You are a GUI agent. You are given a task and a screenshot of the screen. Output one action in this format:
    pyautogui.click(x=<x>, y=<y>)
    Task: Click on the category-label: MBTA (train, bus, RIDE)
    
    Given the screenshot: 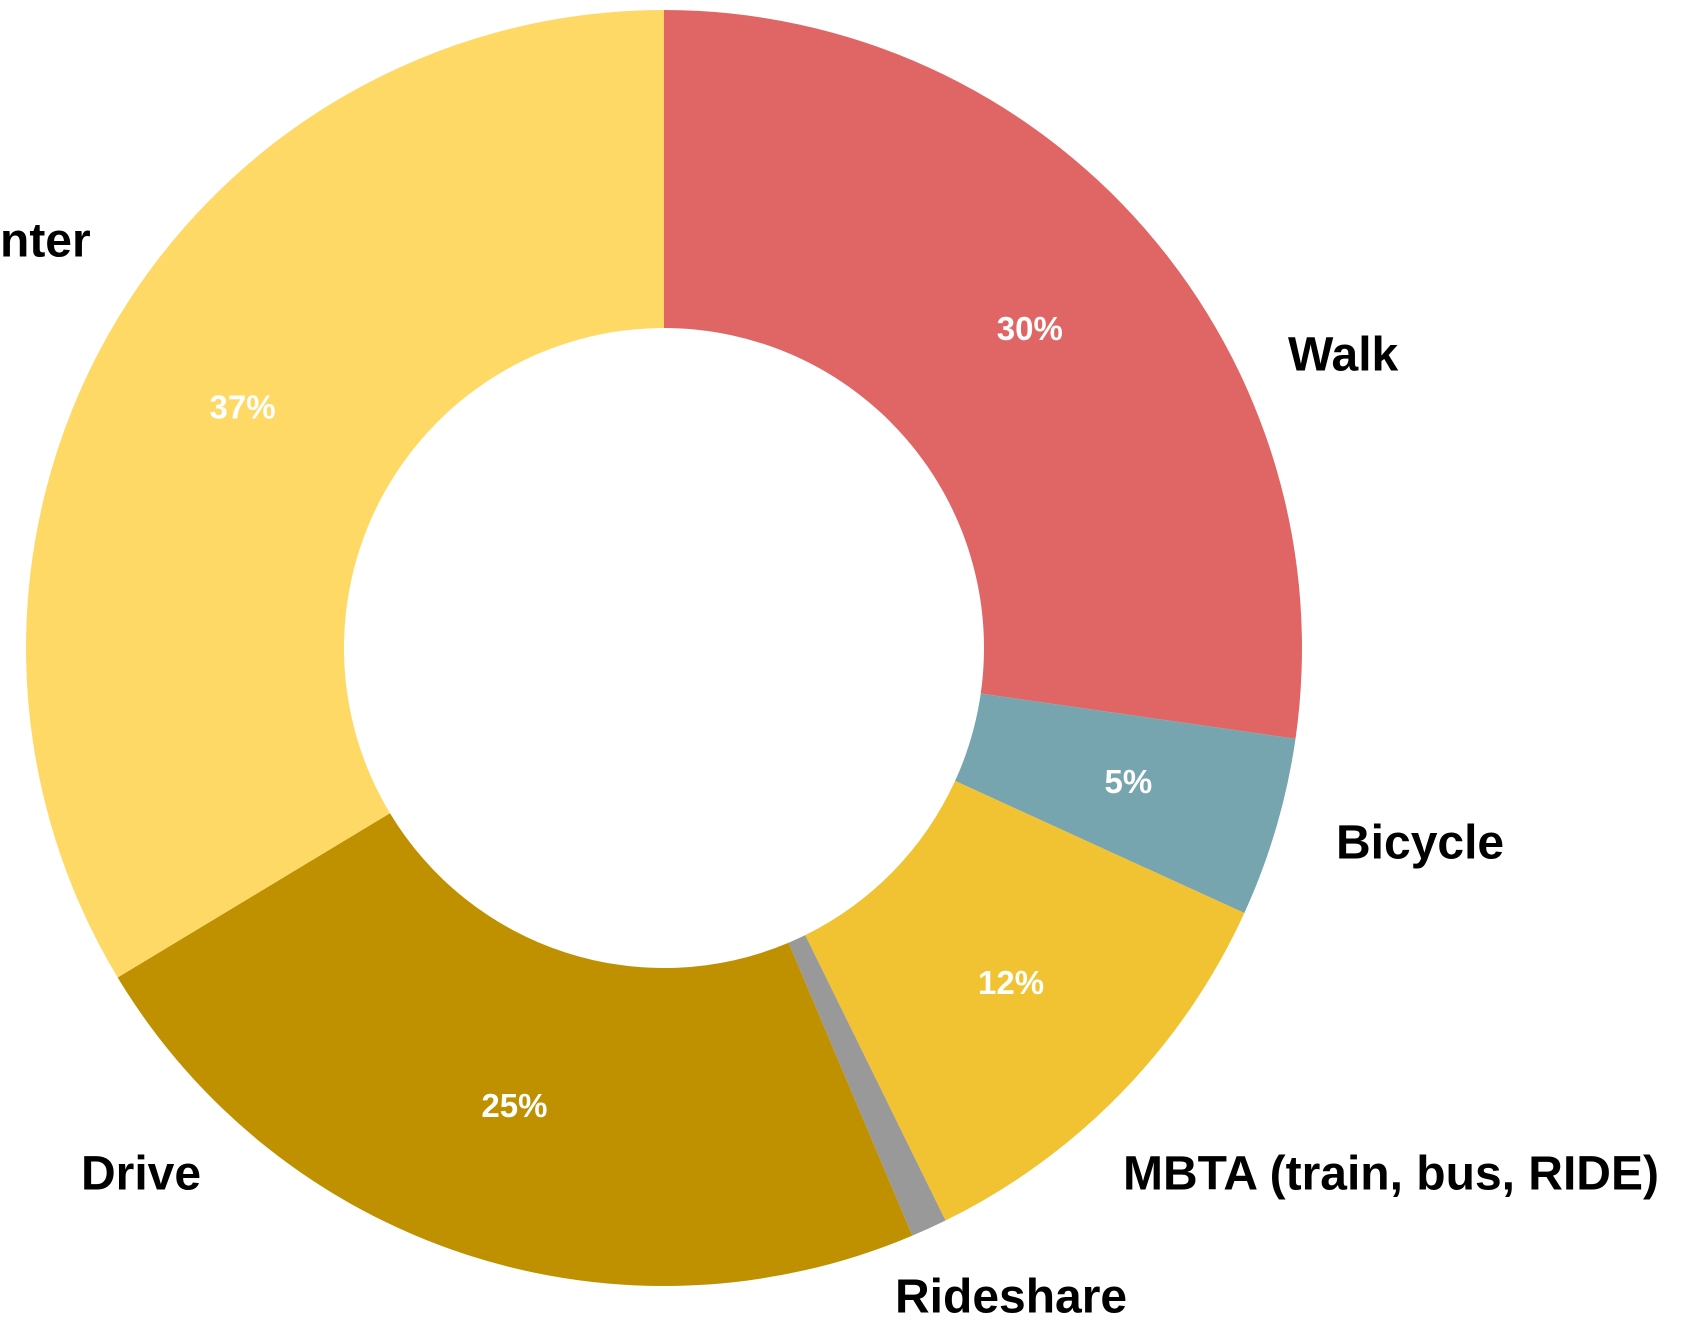 What is the action you would take?
    pyautogui.click(x=1391, y=1174)
    